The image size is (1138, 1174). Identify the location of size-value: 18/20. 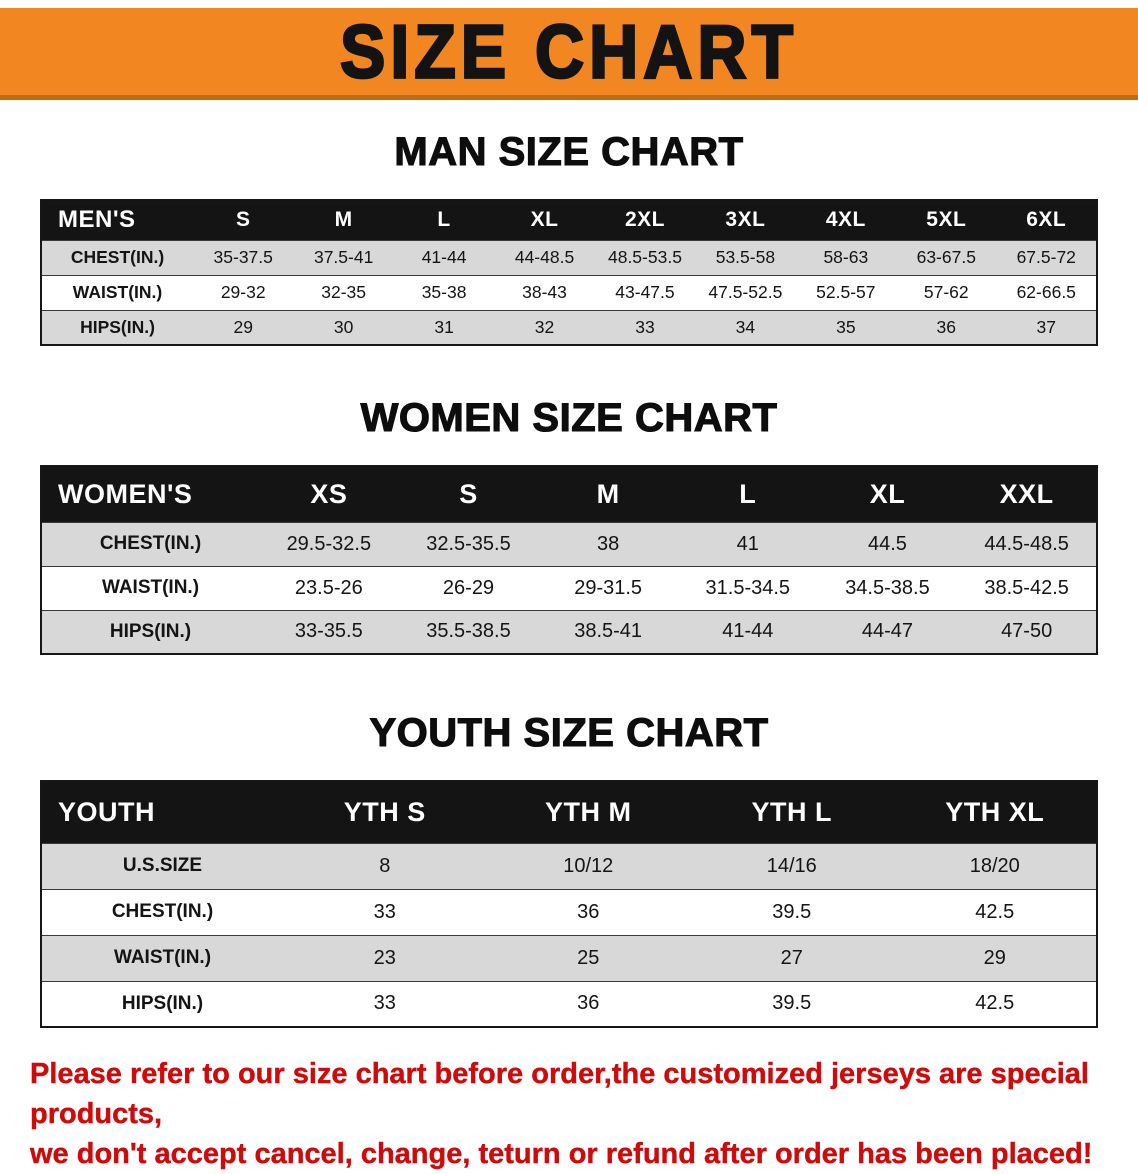
(994, 865).